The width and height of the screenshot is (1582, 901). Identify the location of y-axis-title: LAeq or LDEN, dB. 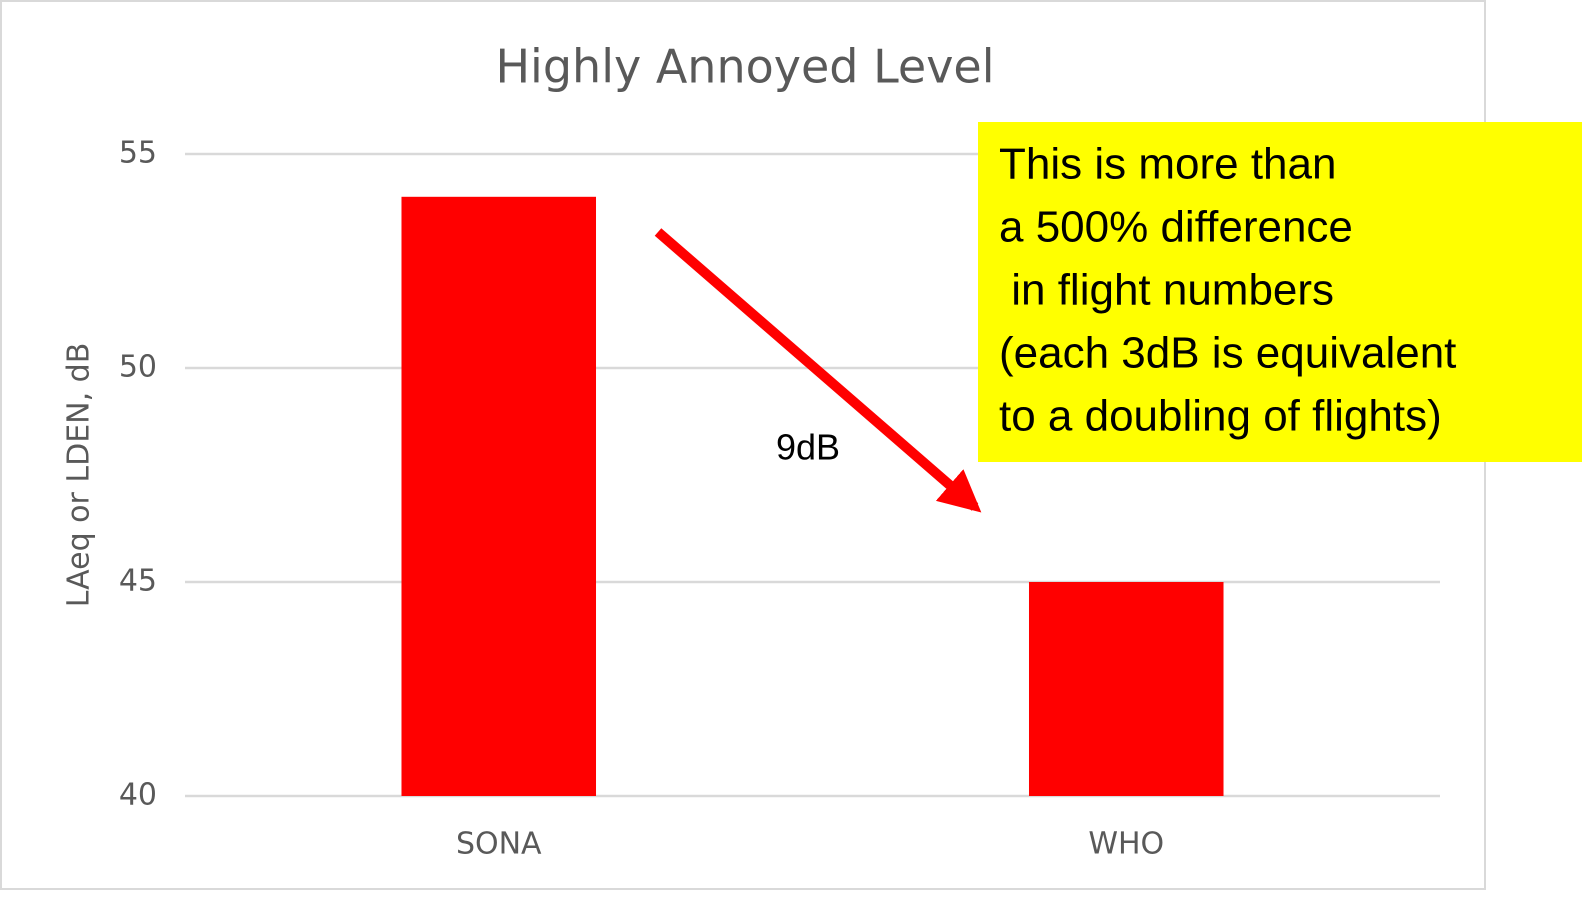
(79, 475).